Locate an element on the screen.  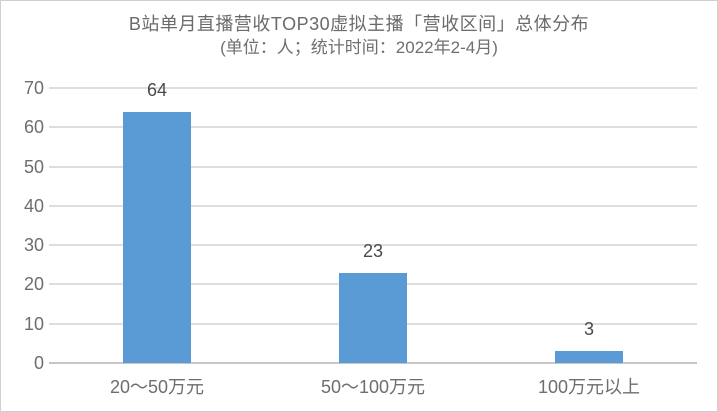
x-tick-label: 100万元以上 is located at coordinates (589, 387).